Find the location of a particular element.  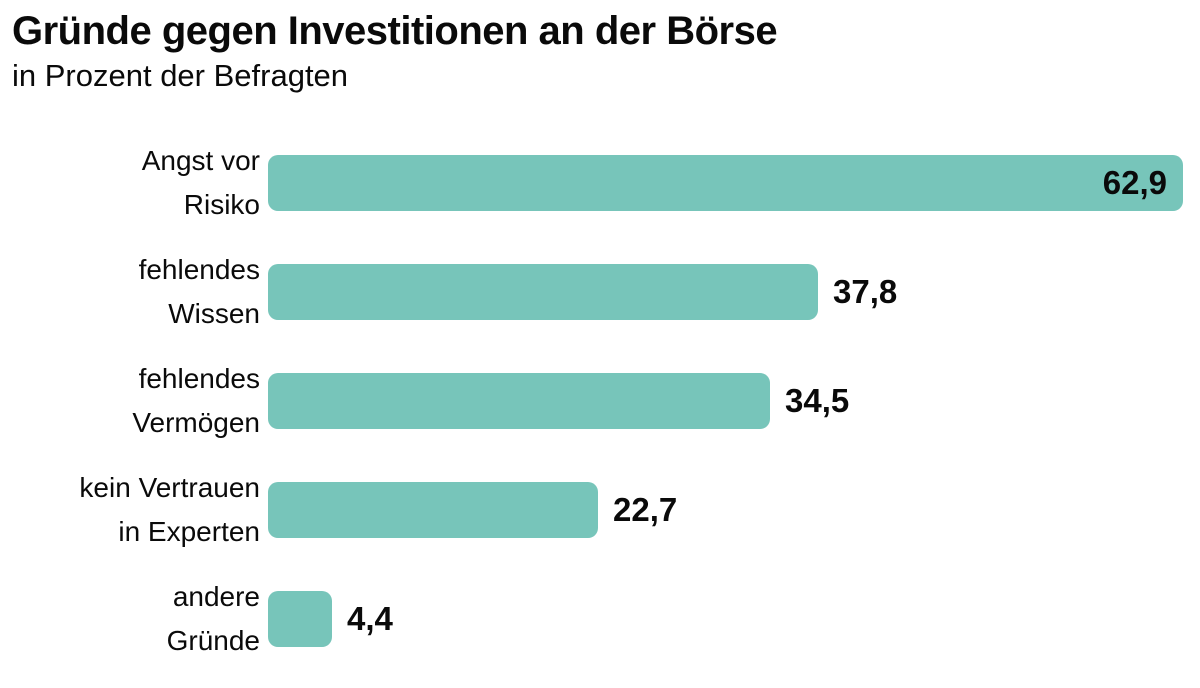

bar-value-label: 4,4 is located at coordinates (370, 618).